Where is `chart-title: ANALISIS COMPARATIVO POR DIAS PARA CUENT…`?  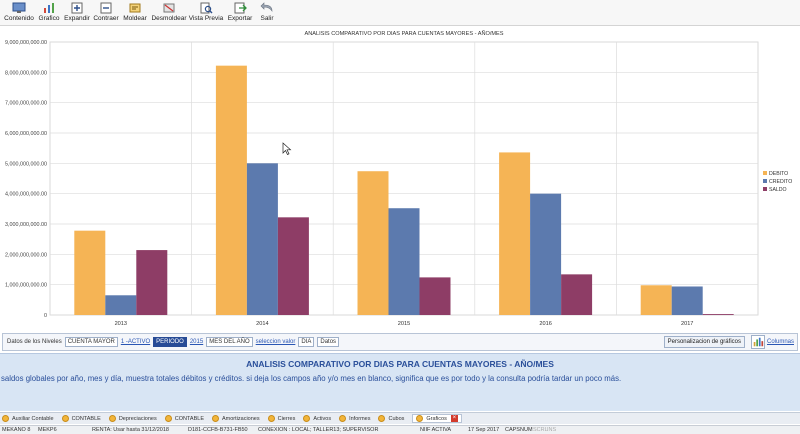 chart-title: ANALISIS COMPARATIVO POR DIAS PARA CUENT… is located at coordinates (403, 33).